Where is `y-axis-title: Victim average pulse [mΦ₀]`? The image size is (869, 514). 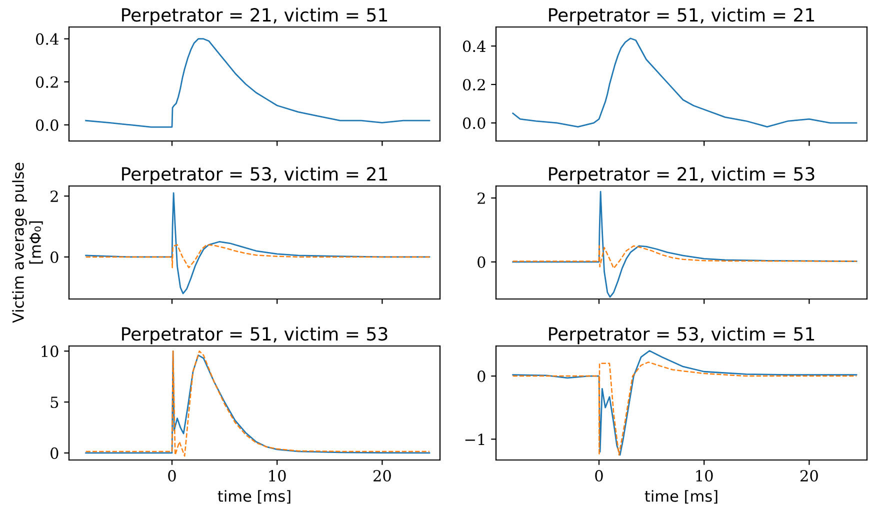
y-axis-title: Victim average pulse [mΦ₀] is located at coordinates (27, 242).